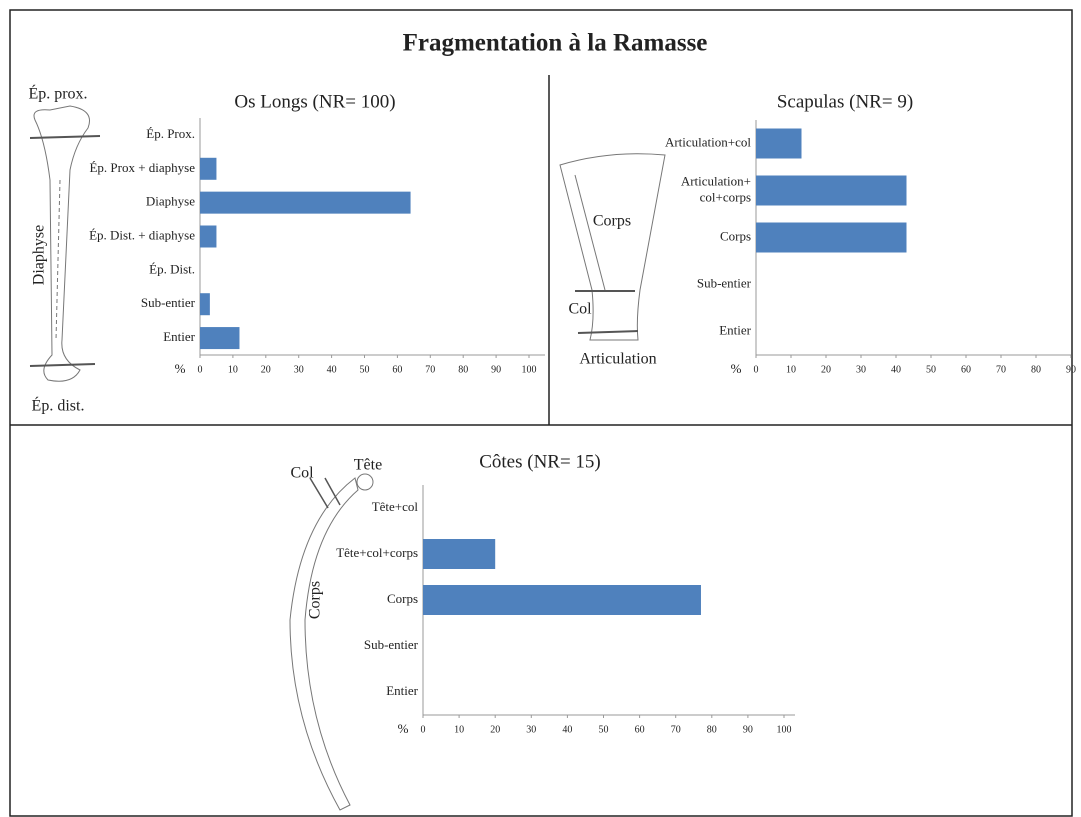 The height and width of the screenshot is (817, 1081). What do you see at coordinates (377, 552) in the screenshot?
I see `y-tick-label: Tête+col+corps` at bounding box center [377, 552].